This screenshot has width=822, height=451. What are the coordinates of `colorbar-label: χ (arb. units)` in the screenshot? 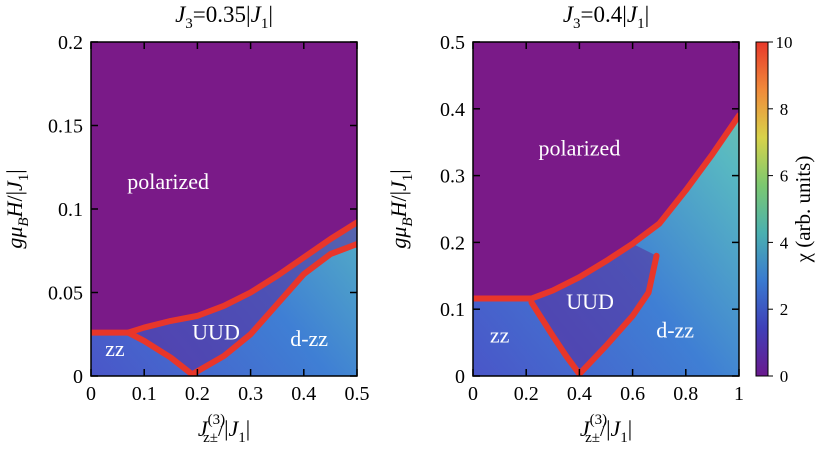 It's located at (803, 210).